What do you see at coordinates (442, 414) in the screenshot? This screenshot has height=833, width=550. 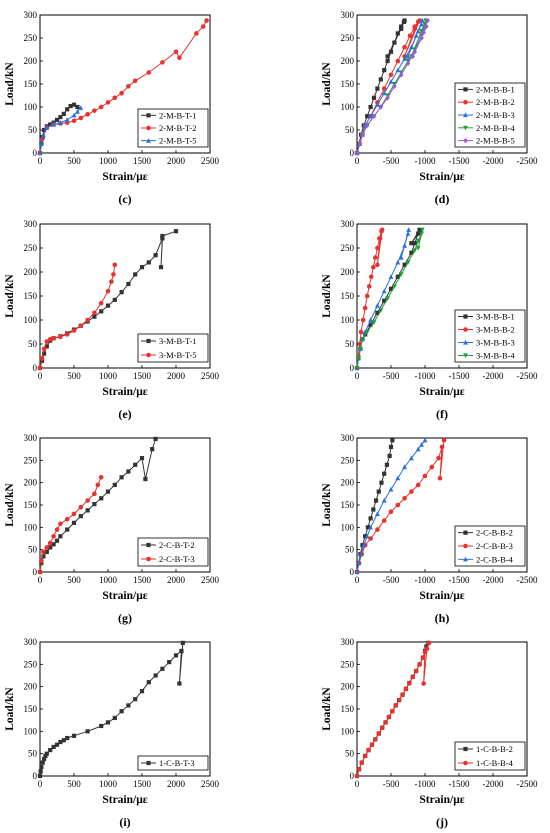 I see `panel-caption: (f)` at bounding box center [442, 414].